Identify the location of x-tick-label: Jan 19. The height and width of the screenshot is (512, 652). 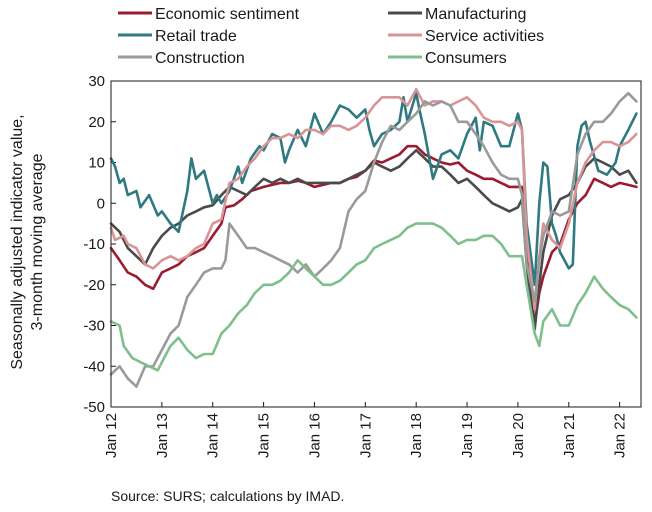
(467, 435).